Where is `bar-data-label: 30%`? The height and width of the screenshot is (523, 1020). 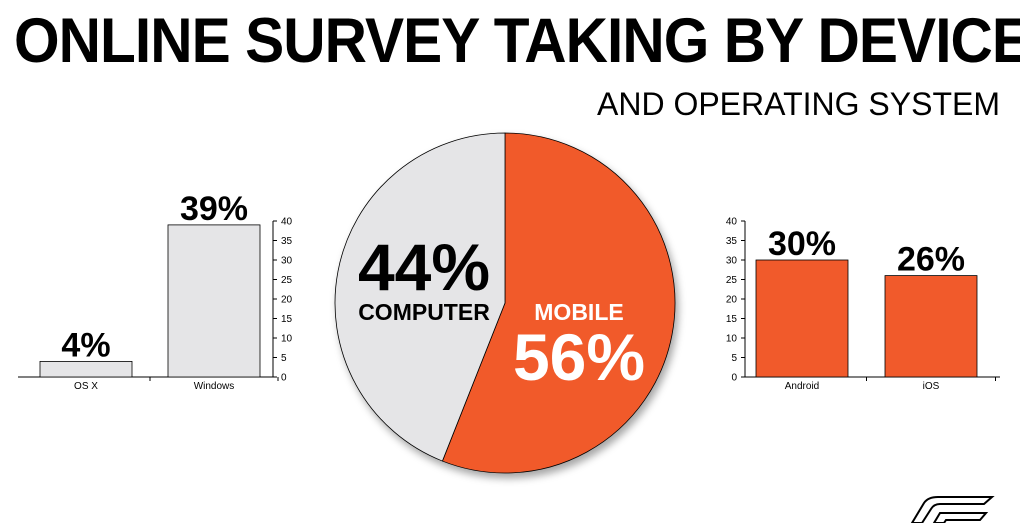 bar-data-label: 30% is located at coordinates (802, 244).